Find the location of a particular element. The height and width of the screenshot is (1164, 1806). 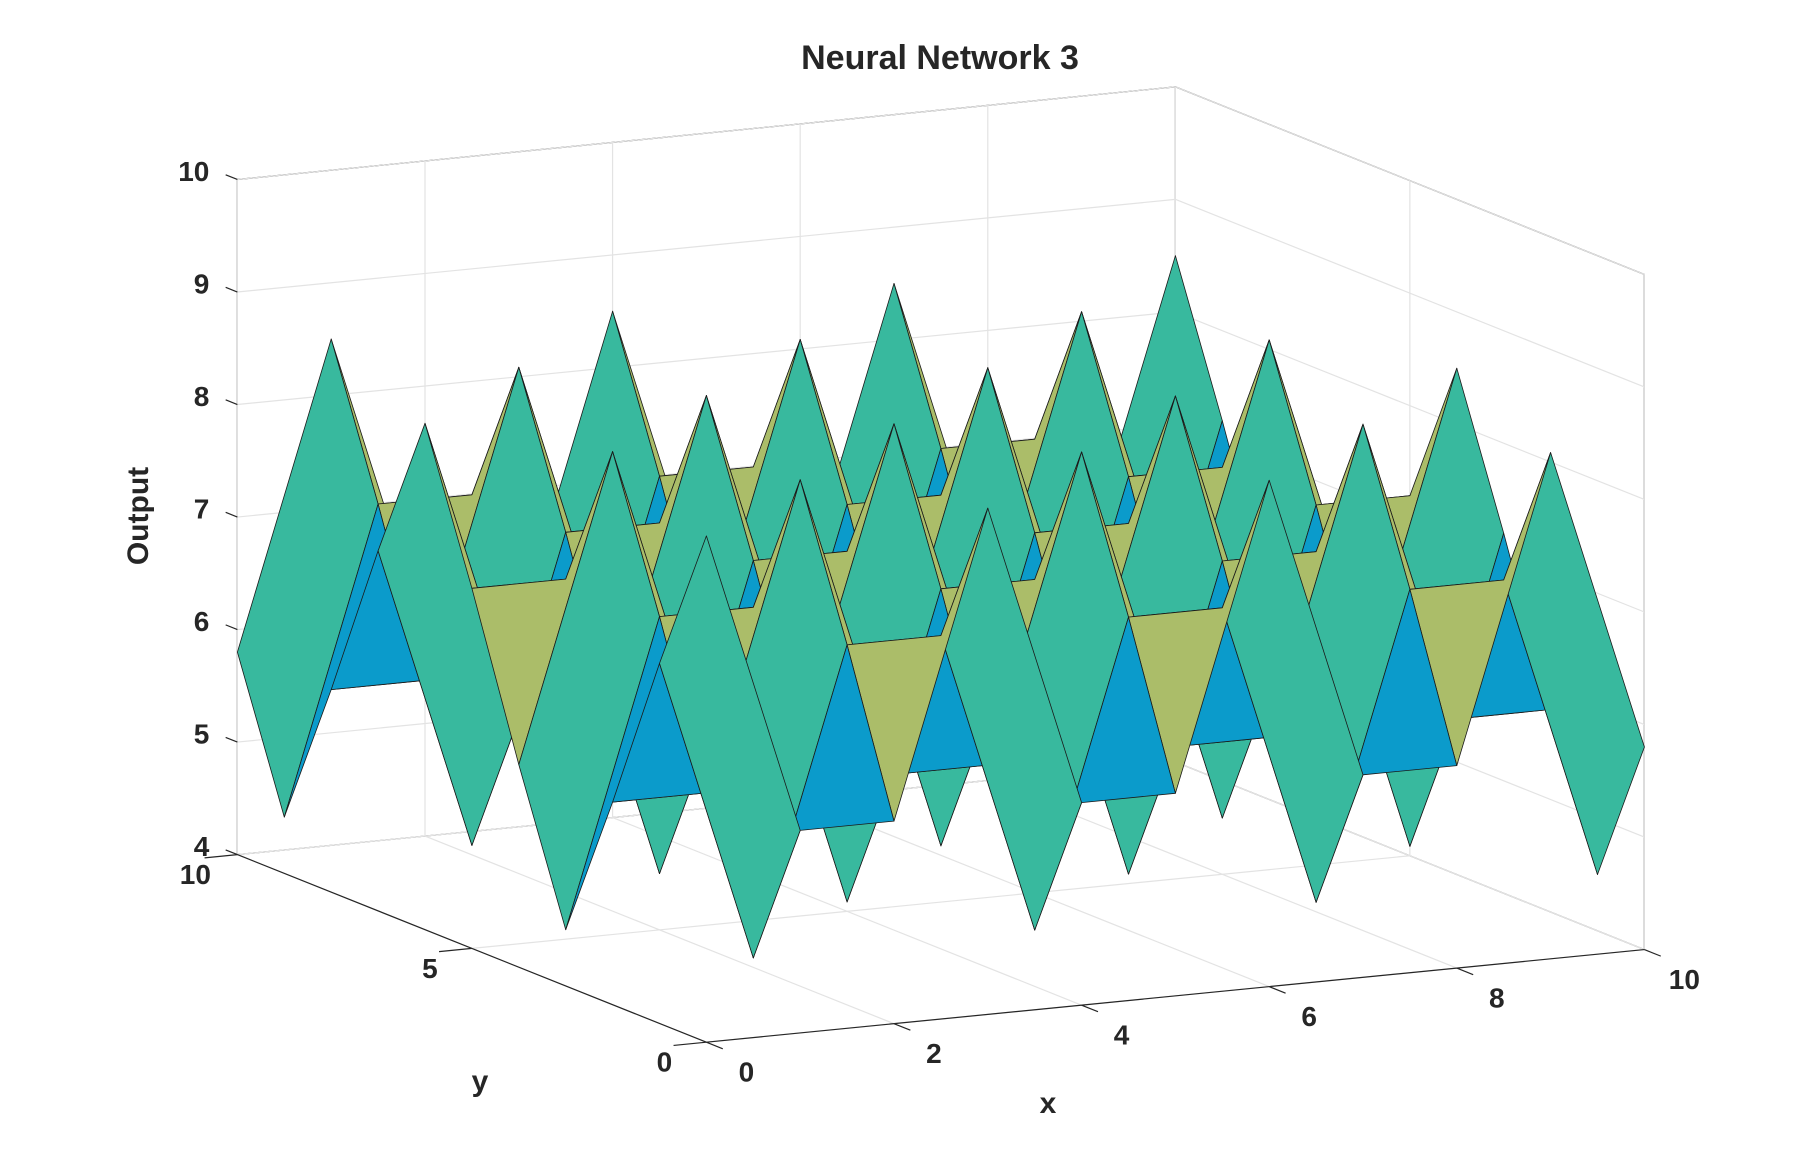

x-tick-label: 0 is located at coordinates (747, 1072).